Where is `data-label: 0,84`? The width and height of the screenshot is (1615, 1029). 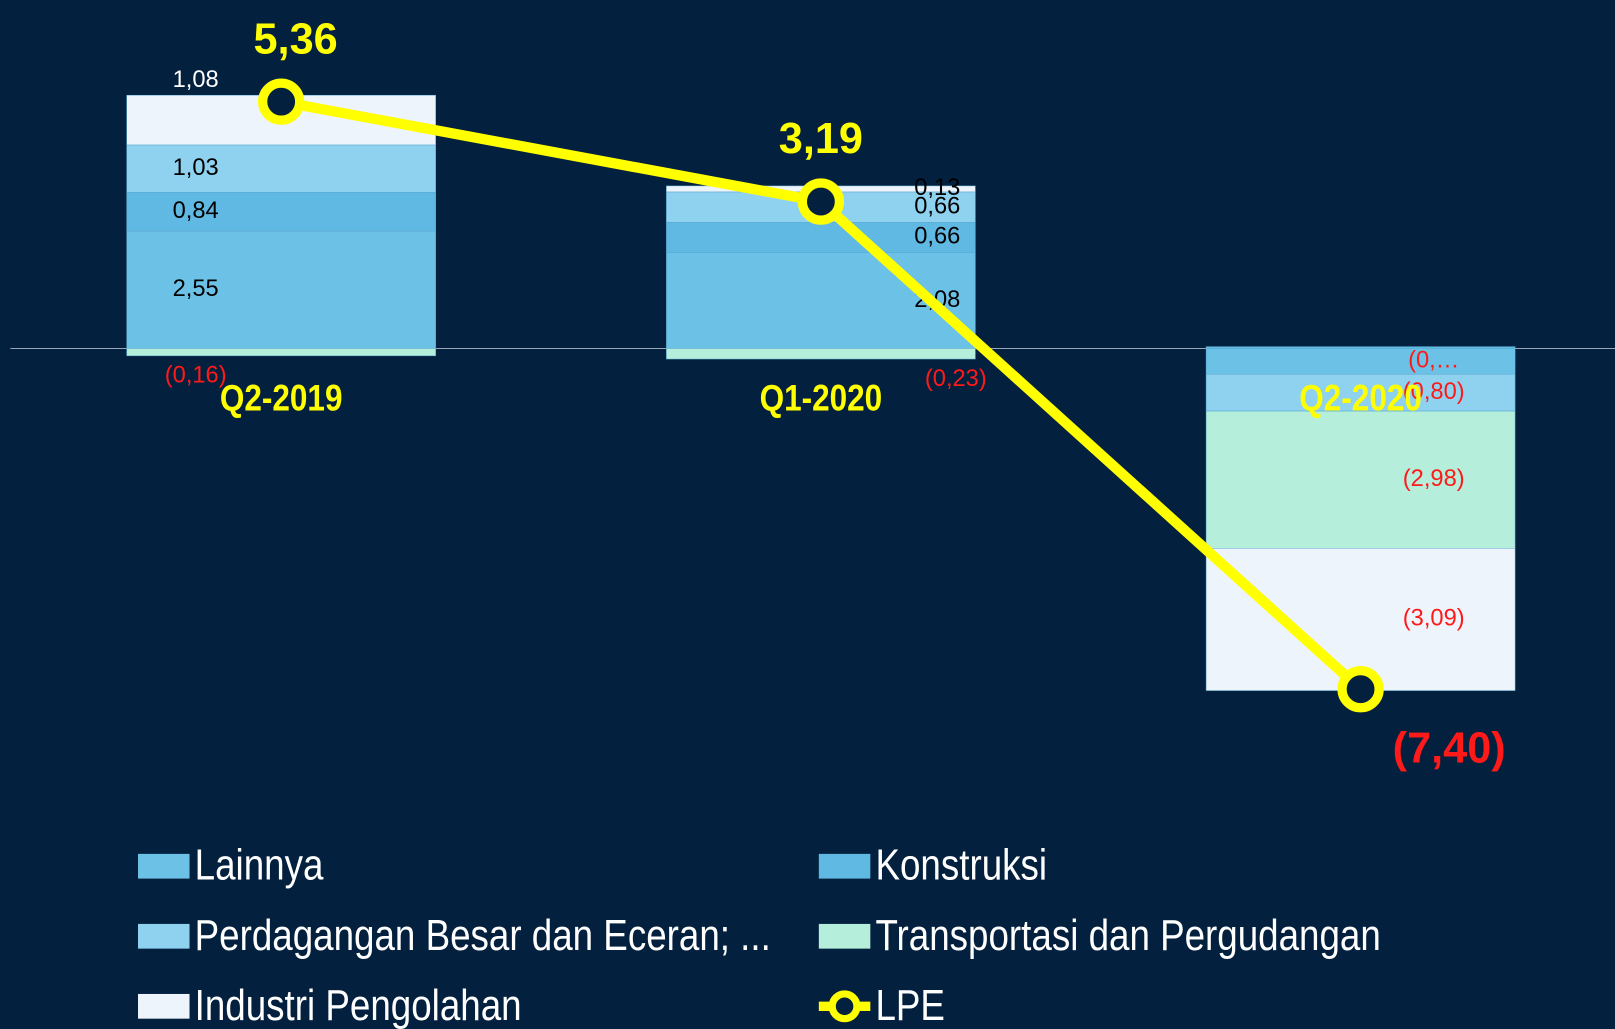
data-label: 0,84 is located at coordinates (196, 211).